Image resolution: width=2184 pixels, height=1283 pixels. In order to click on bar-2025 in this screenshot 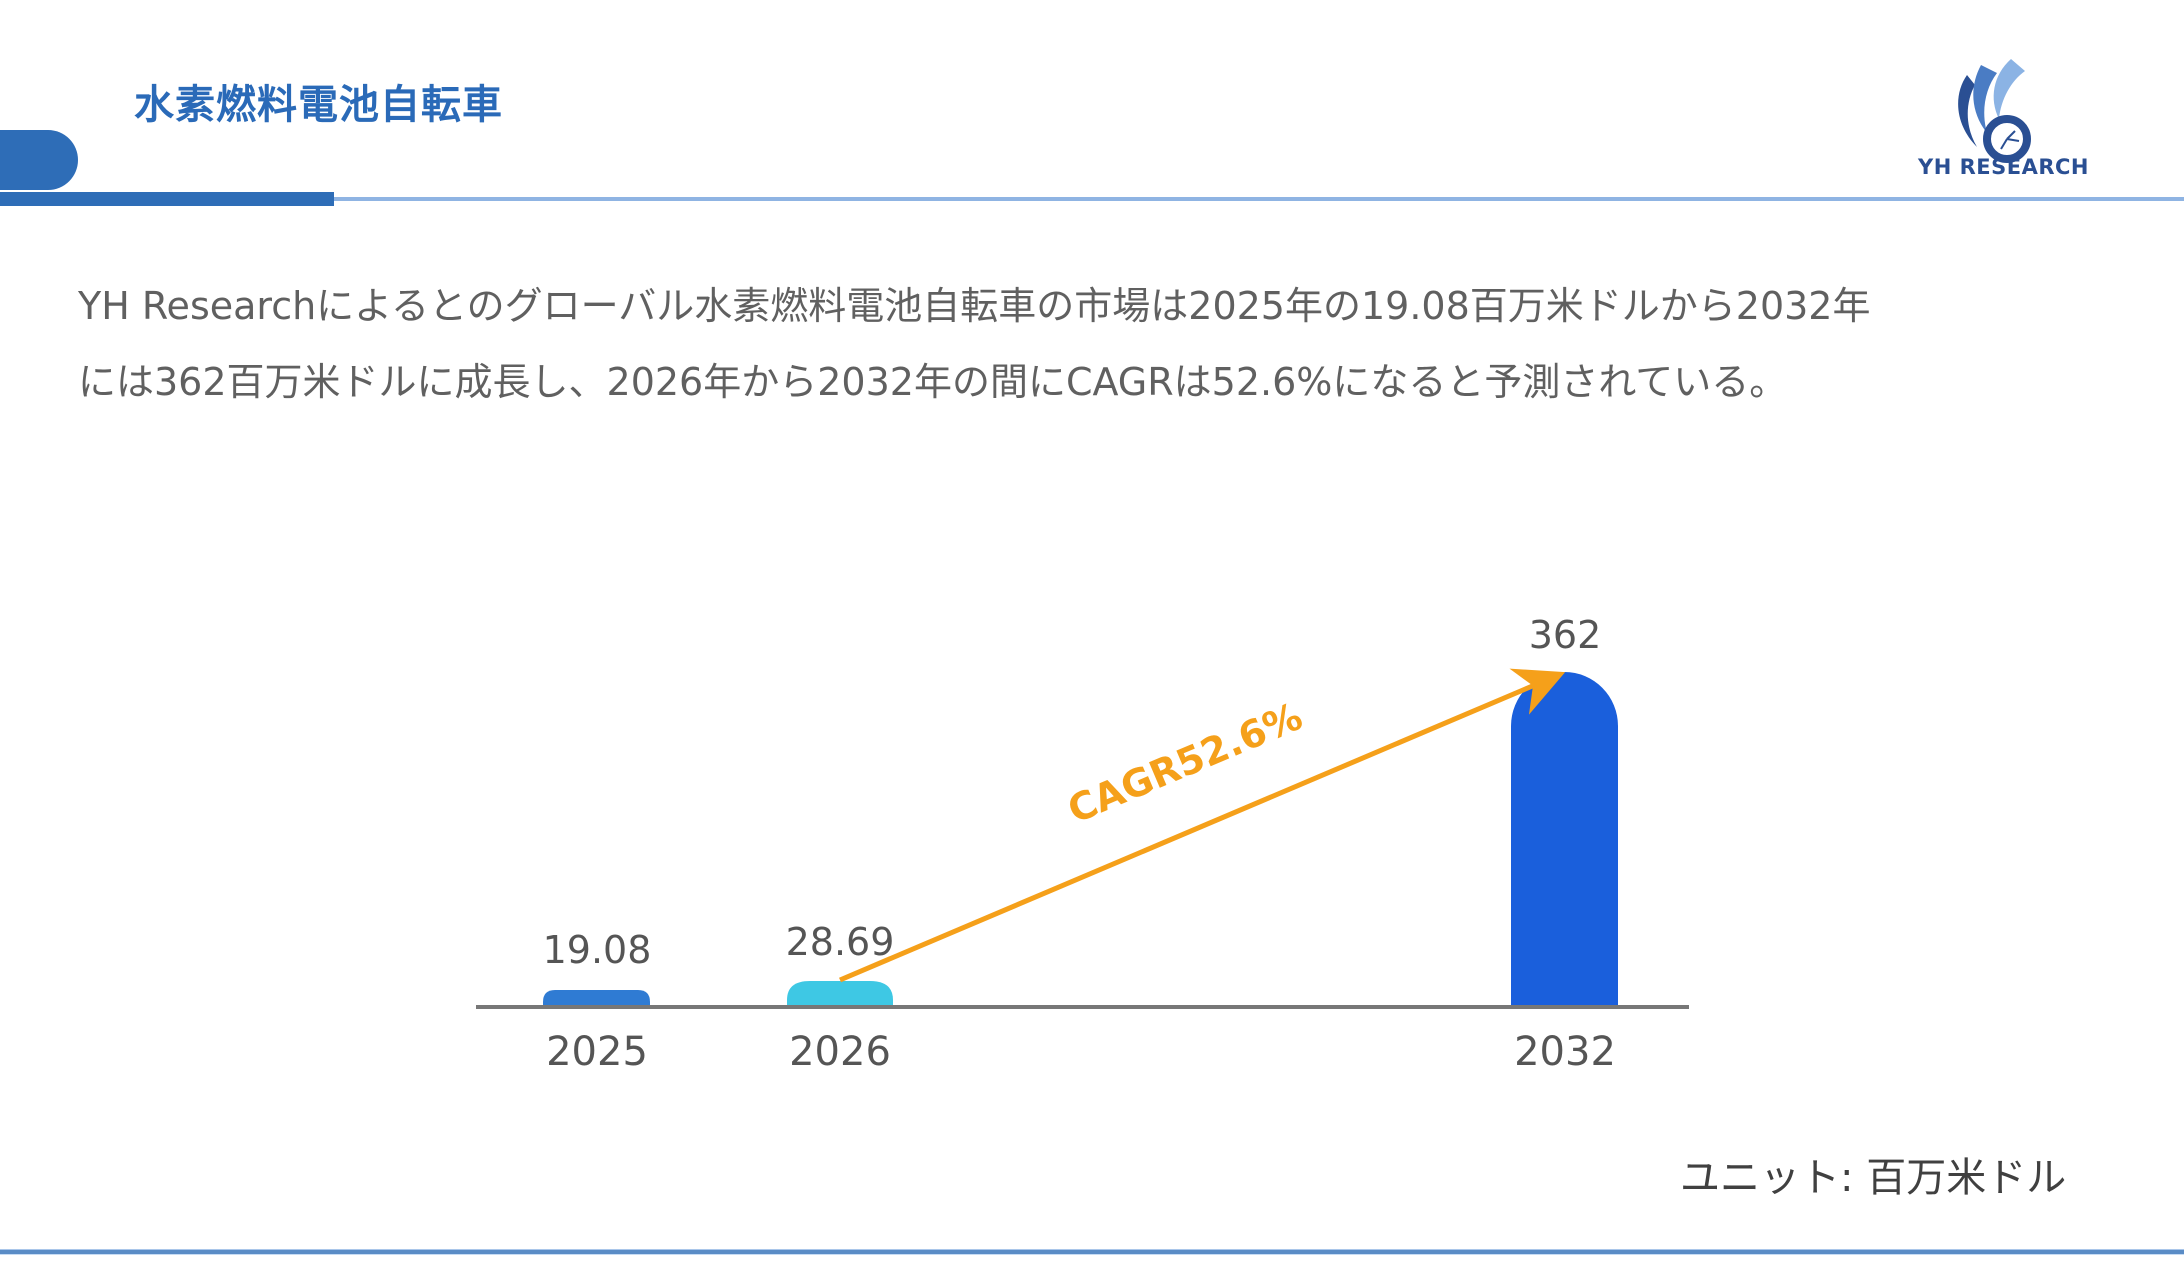, I will do `click(596, 998)`.